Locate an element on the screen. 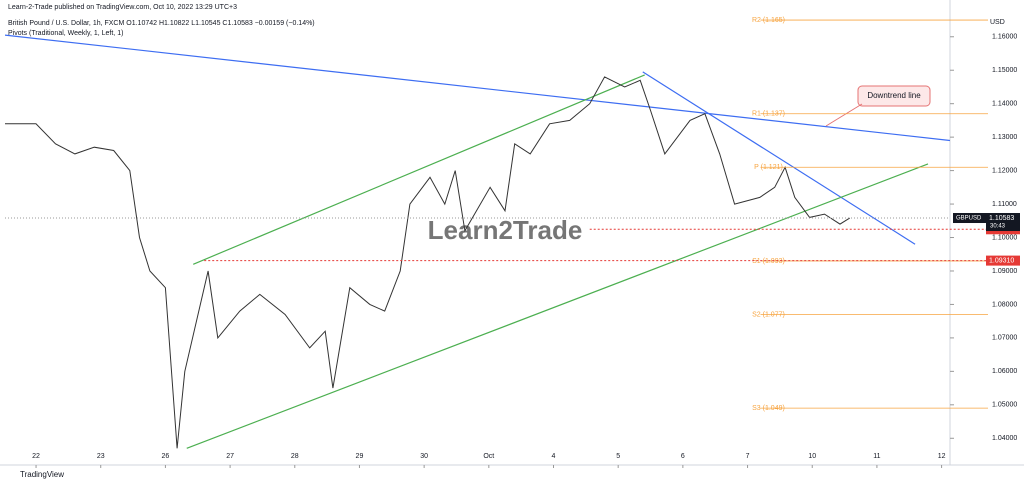 Image resolution: width=1024 pixels, height=484 pixels. y-tick-label: 1.05000 is located at coordinates (1004, 405).